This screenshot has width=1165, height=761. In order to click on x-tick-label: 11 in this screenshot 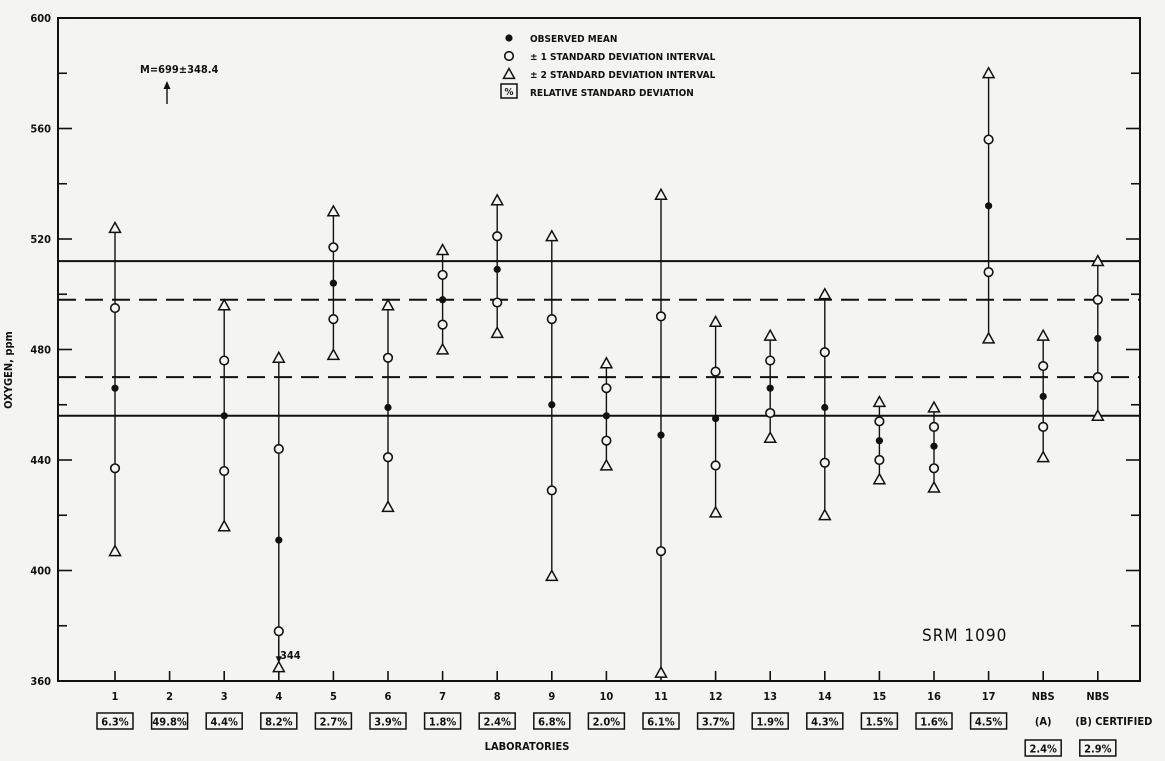, I will do `click(661, 696)`.